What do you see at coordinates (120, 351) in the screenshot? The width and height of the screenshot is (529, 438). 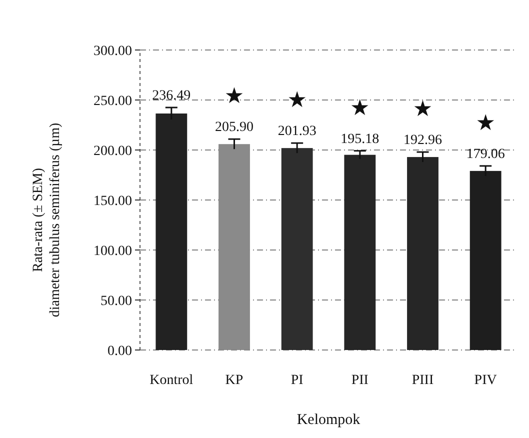 I see `y-tick-label: 0.00` at bounding box center [120, 351].